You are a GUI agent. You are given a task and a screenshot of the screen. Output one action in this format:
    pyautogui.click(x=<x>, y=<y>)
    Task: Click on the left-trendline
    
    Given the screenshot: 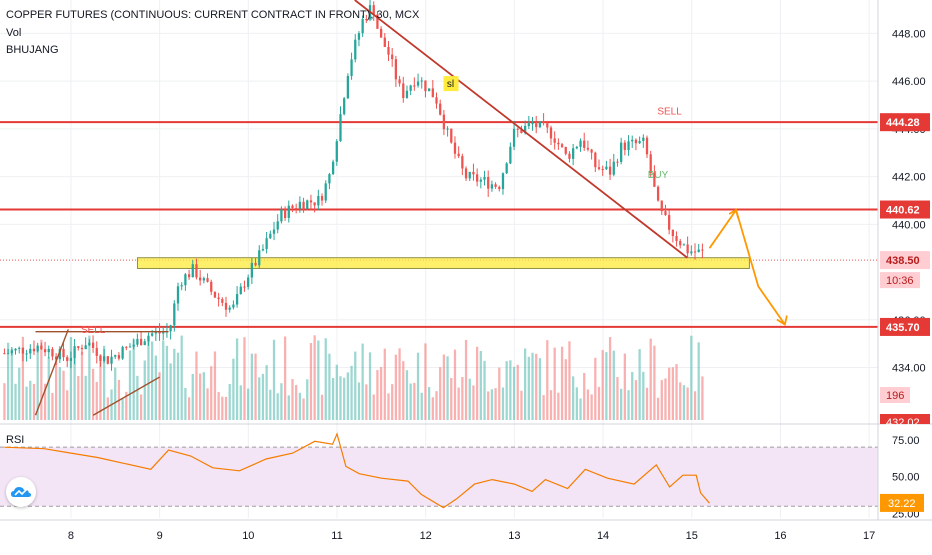 What is the action you would take?
    pyautogui.click(x=51, y=372)
    